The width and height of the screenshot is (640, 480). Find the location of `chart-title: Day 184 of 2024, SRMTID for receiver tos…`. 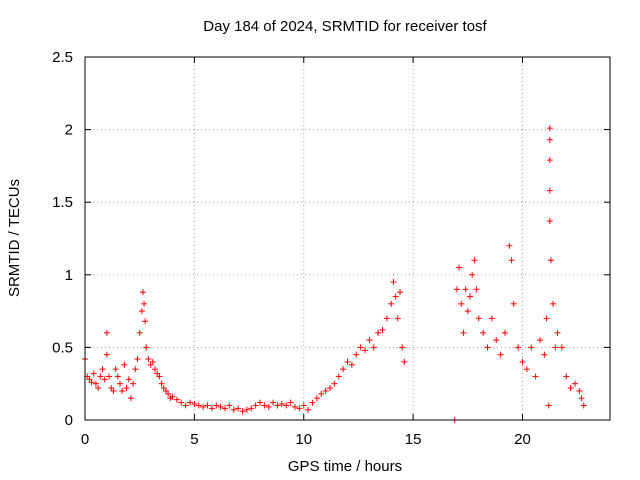

chart-title: Day 184 of 2024, SRMTID for receiver tos… is located at coordinates (345, 26).